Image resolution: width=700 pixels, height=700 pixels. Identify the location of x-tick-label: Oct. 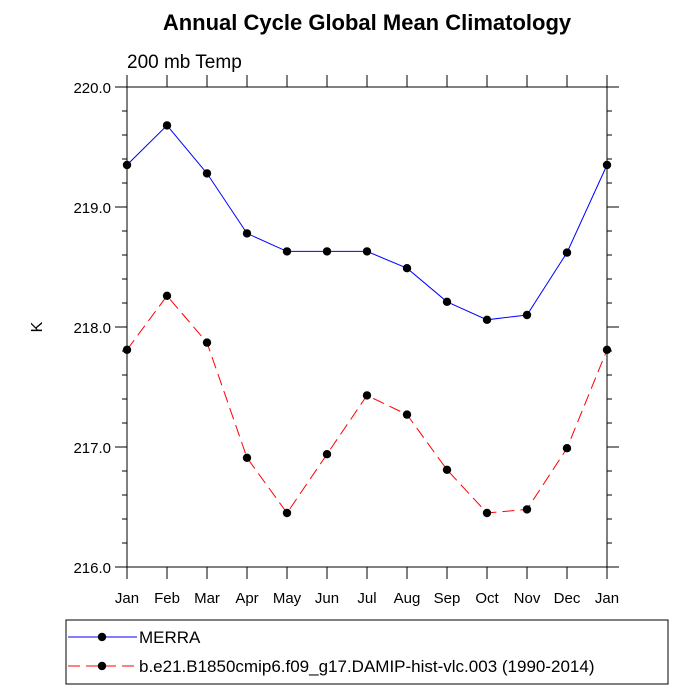
(487, 598).